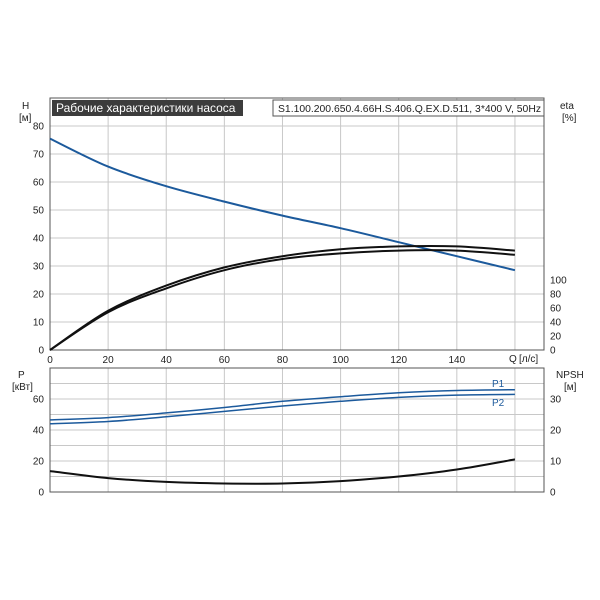  What do you see at coordinates (282, 409) in the screenshot?
I see `series-line-p2` at bounding box center [282, 409].